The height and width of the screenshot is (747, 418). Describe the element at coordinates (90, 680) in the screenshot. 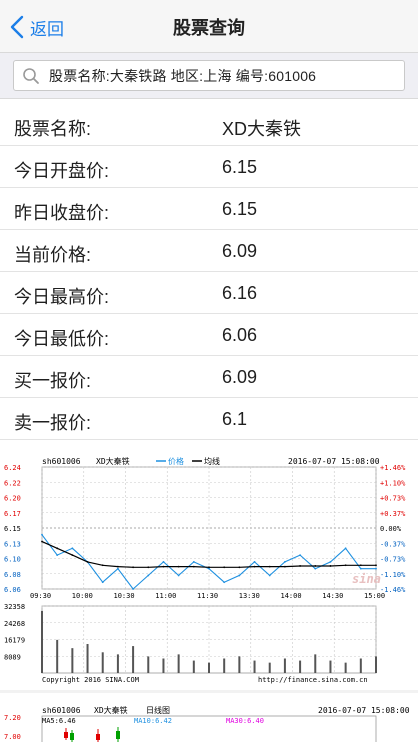

I see `chart-copyright: Copyright 2016 SINA.COM` at that location.